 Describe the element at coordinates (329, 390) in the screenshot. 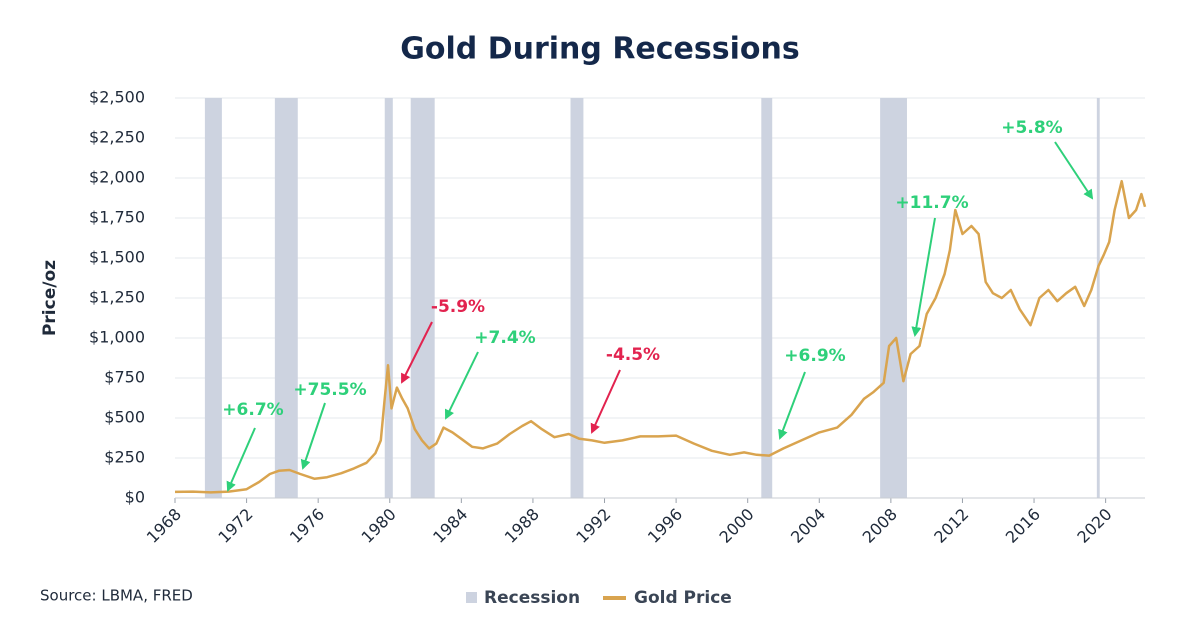

I see `annotation: +75.5%` at that location.